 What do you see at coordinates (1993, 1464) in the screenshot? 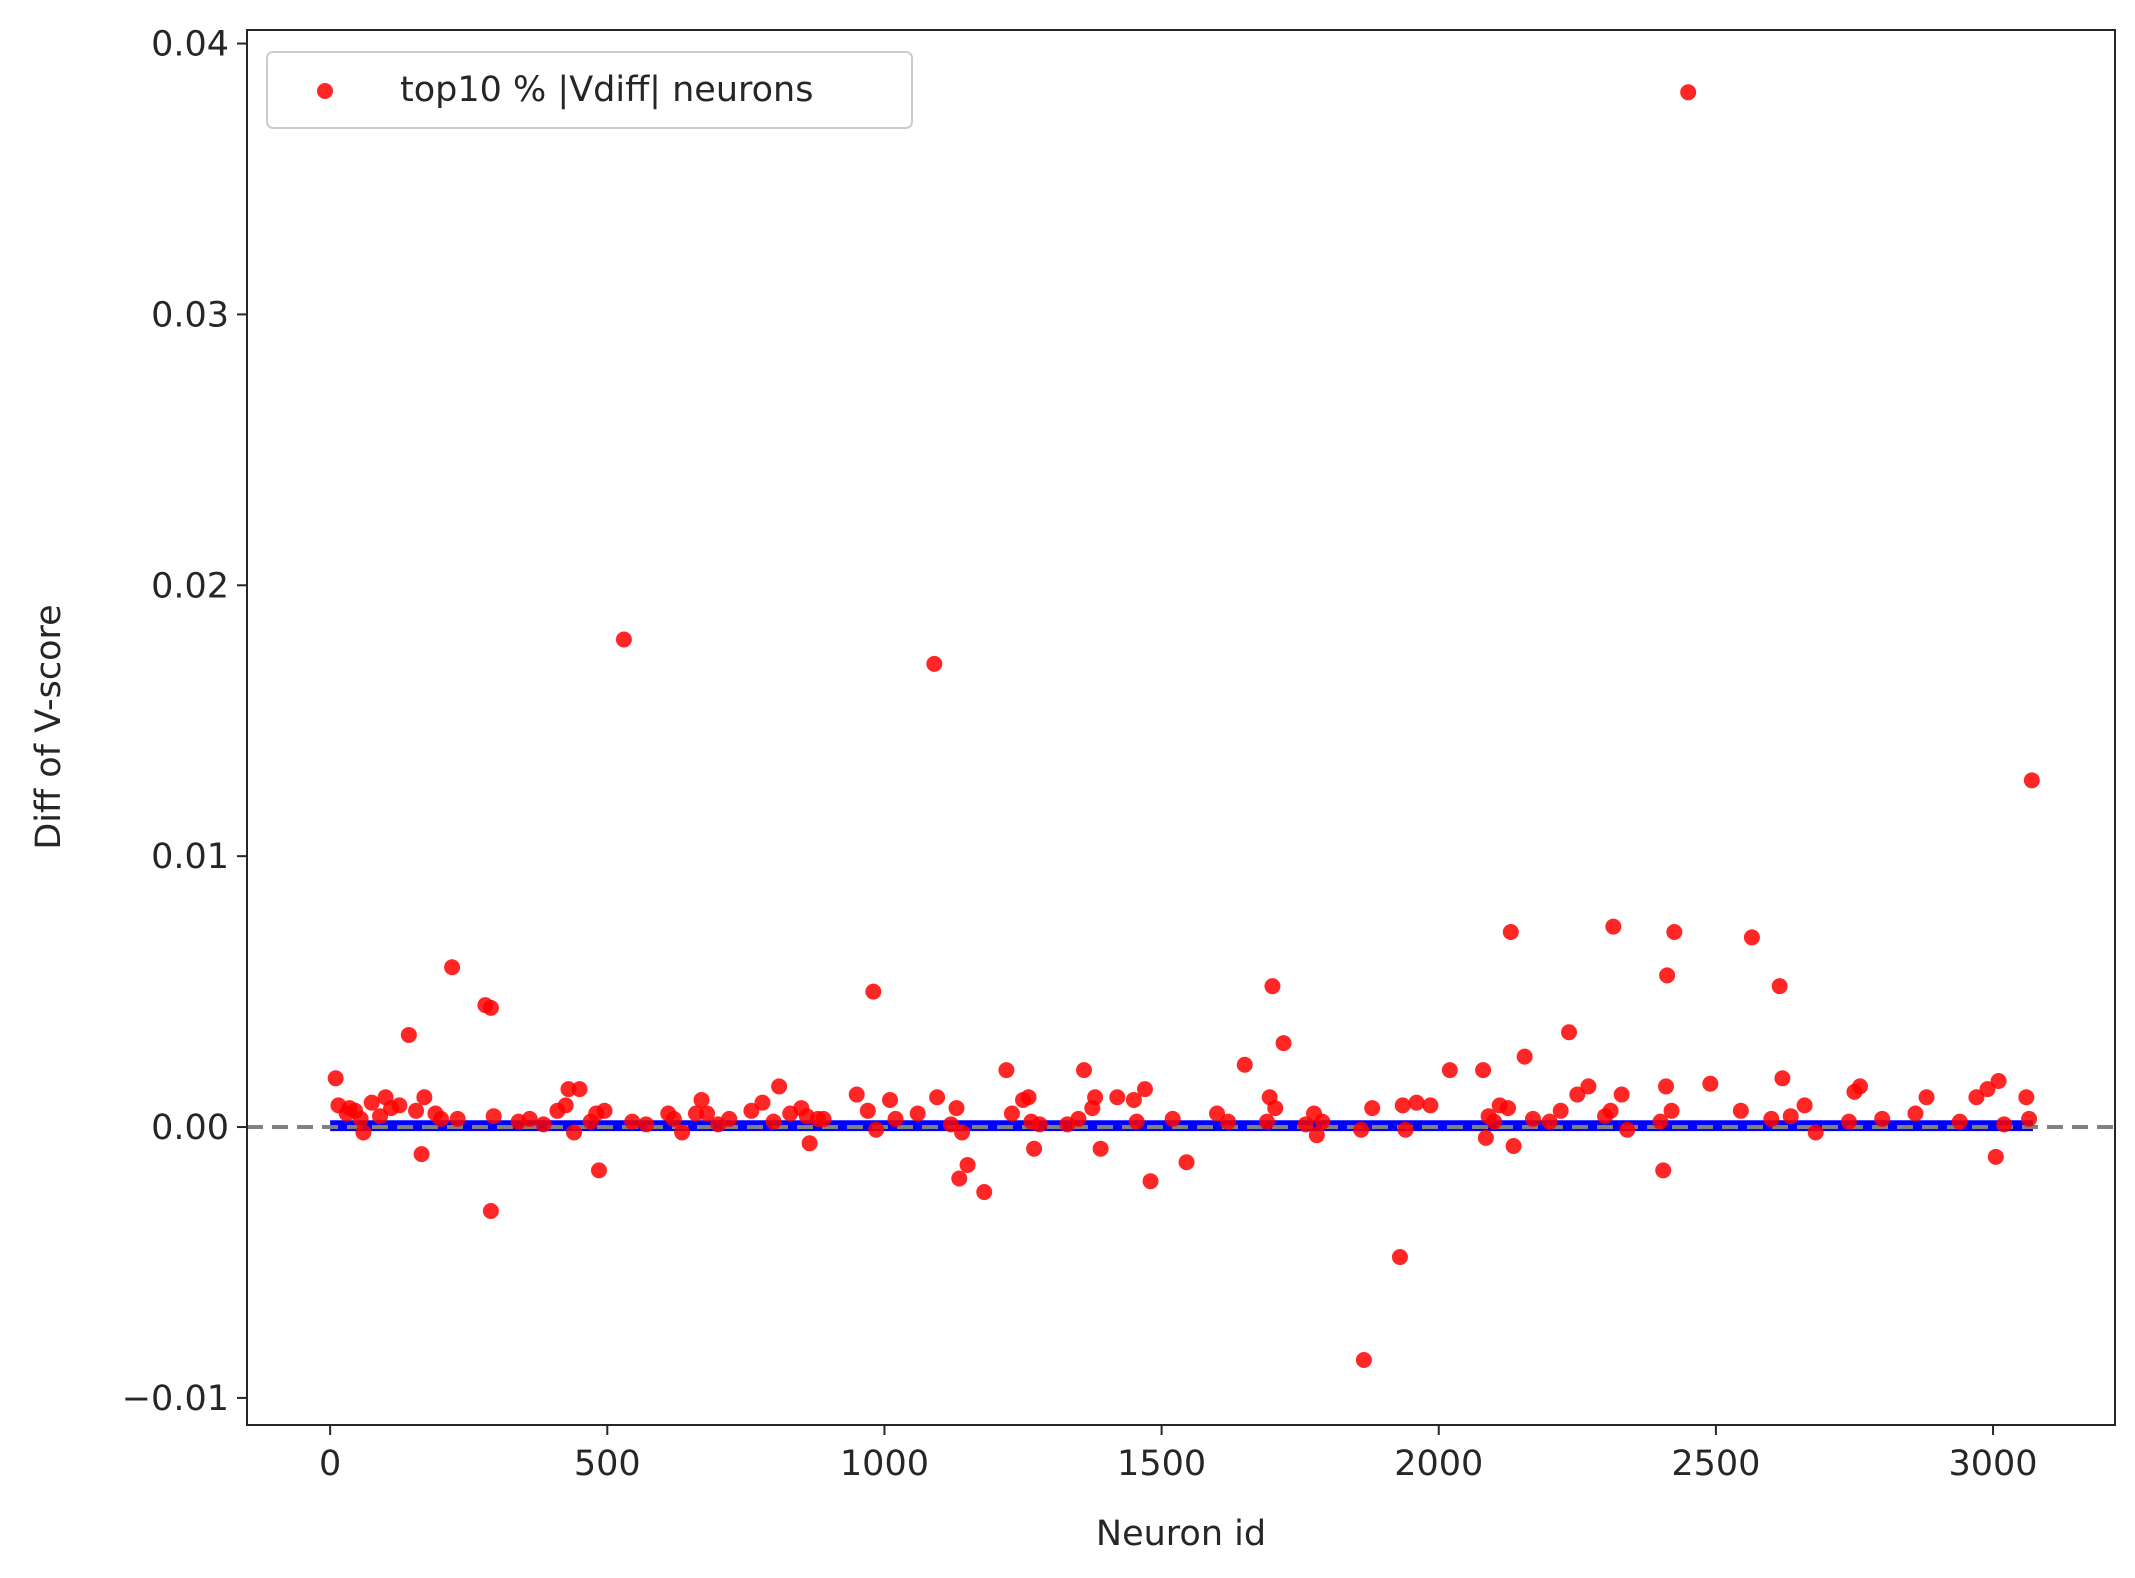
I see `x-tick-label: 3000` at bounding box center [1993, 1464].